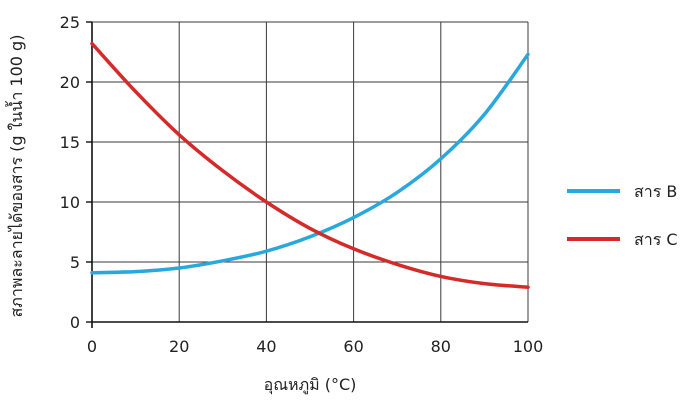 The image size is (687, 400). What do you see at coordinates (70, 22) in the screenshot?
I see `y-tick-label: 25` at bounding box center [70, 22].